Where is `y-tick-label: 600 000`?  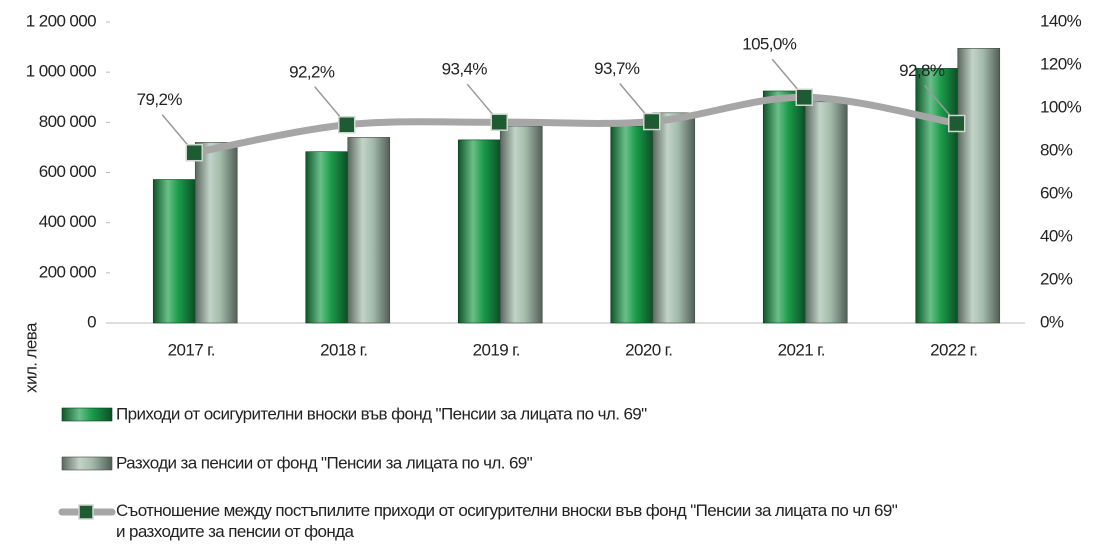
y-tick-label: 600 000 is located at coordinates (67, 171).